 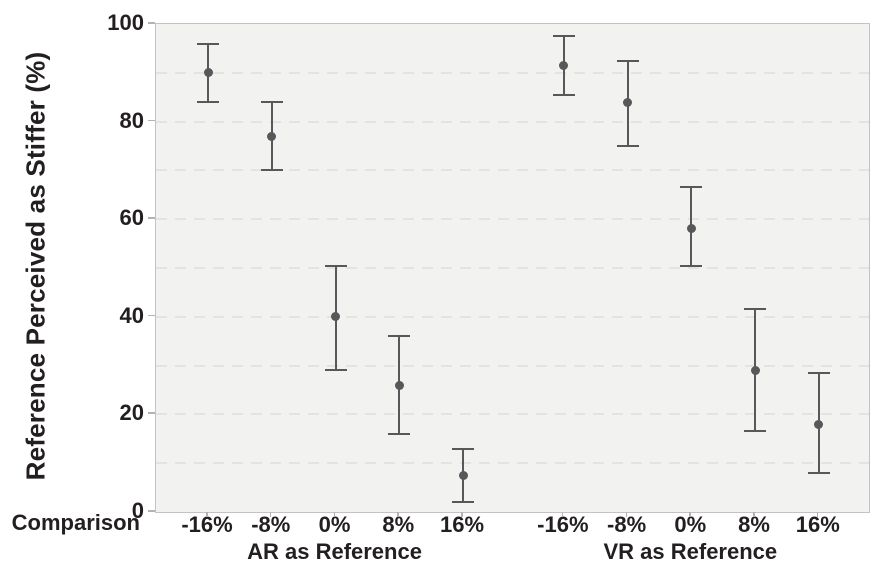 What do you see at coordinates (690, 551) in the screenshot?
I see `group-label-vr: VR as Reference` at bounding box center [690, 551].